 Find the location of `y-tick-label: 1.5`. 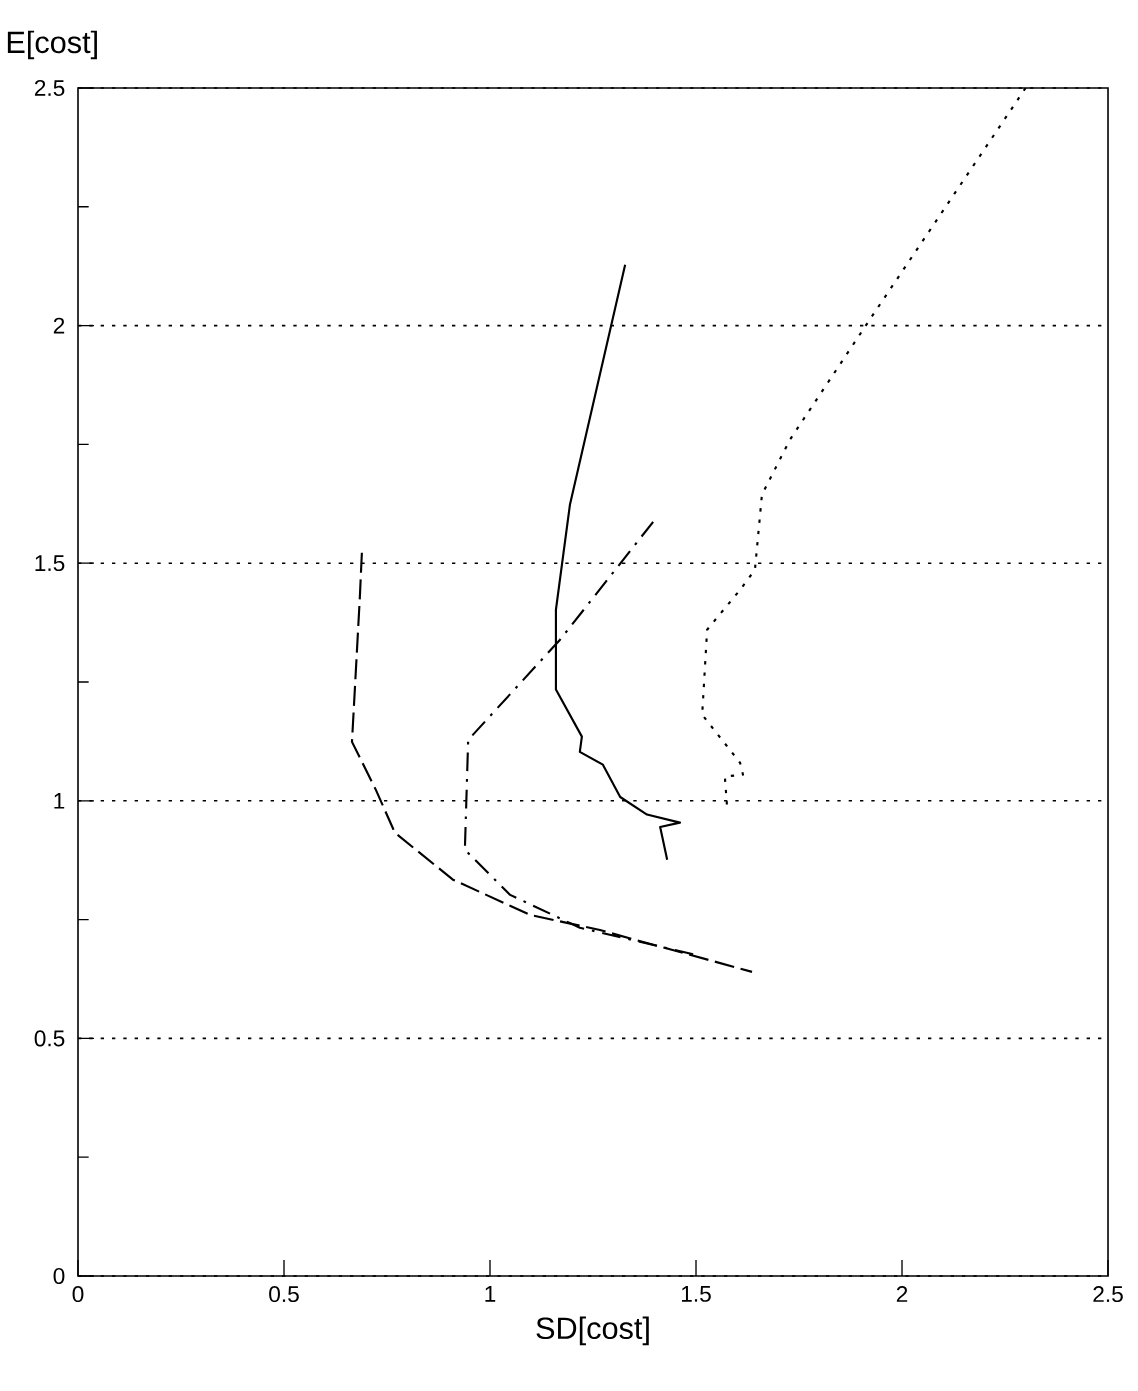

y-tick-label: 1.5 is located at coordinates (50, 563).